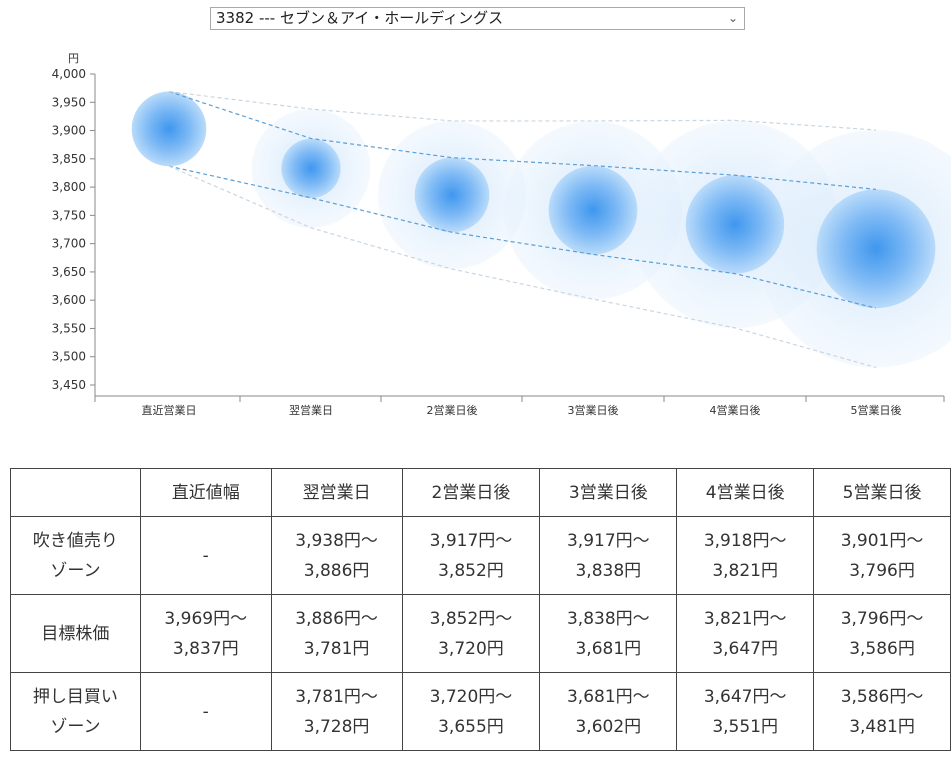  What do you see at coordinates (69, 244) in the screenshot?
I see `y-tick-label: 3,700` at bounding box center [69, 244].